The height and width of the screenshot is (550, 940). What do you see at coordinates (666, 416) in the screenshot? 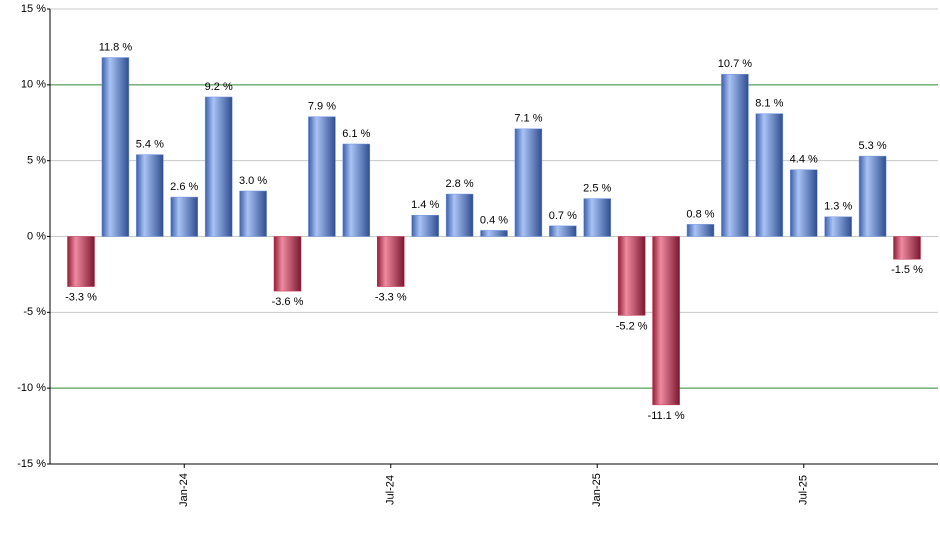
I see `value-label: -11.1 %` at bounding box center [666, 416].